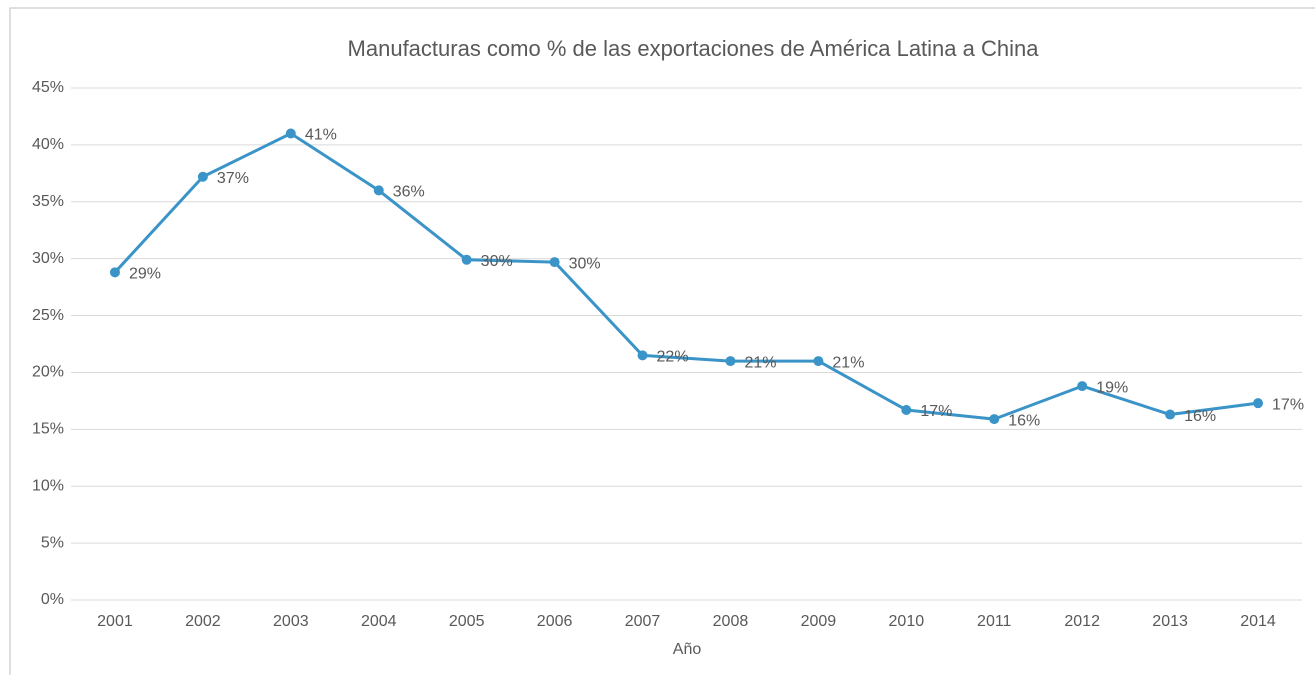 The image size is (1315, 675). I want to click on y-tick-label: 15%, so click(48, 429).